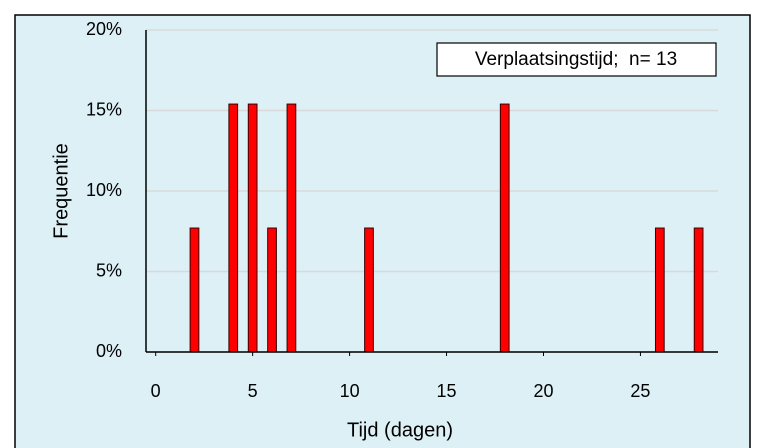 Image resolution: width=767 pixels, height=448 pixels. I want to click on x-tick-label: 0, so click(156, 391).